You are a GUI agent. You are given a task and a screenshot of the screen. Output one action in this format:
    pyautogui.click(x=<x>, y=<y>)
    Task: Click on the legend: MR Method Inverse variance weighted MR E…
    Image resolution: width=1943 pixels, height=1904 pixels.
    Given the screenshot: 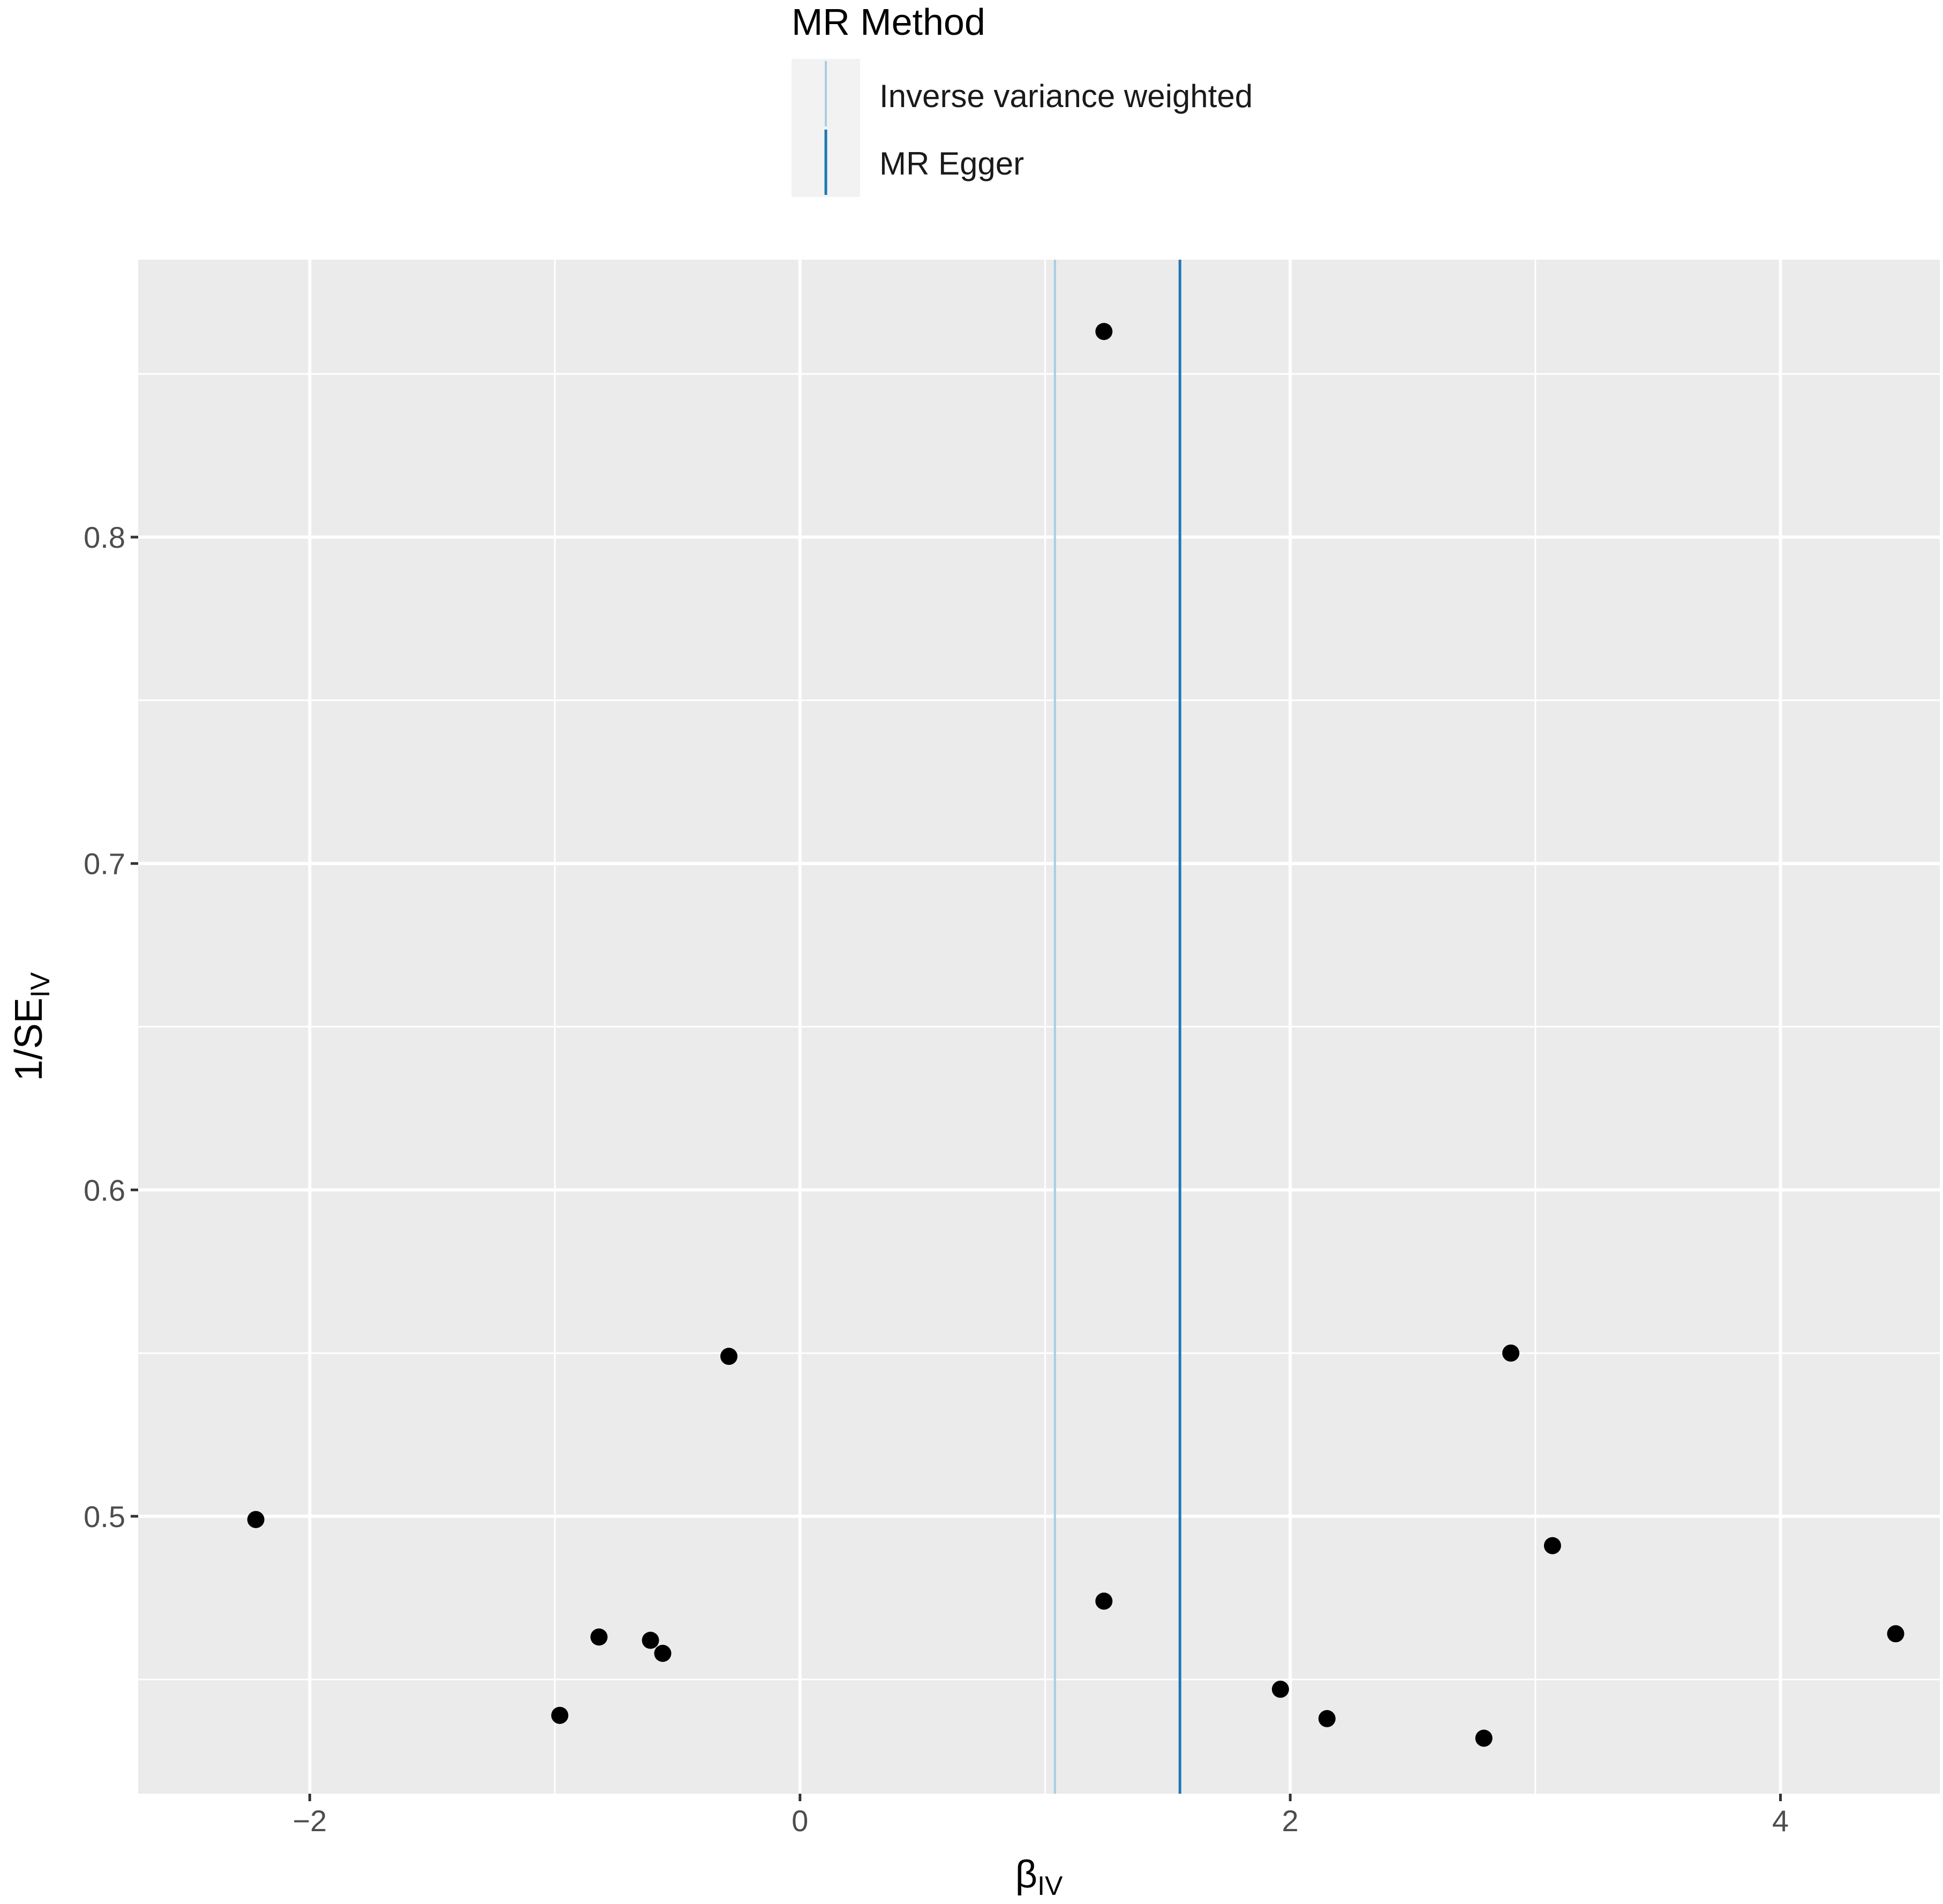 What is the action you would take?
    pyautogui.click(x=1023, y=99)
    